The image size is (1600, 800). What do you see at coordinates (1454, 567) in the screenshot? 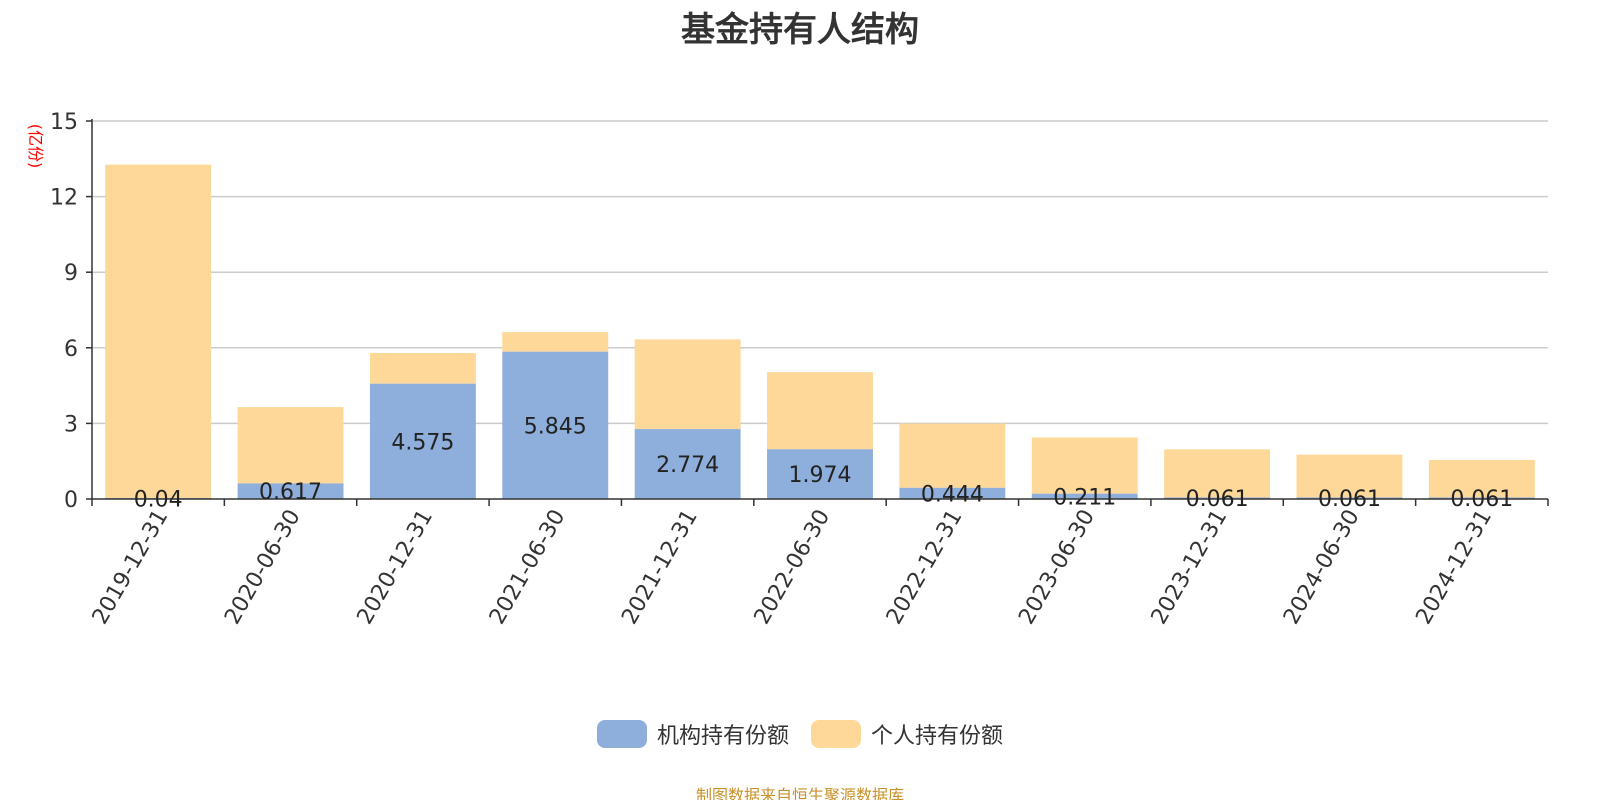
I see `x-tick-label: 2024-12-31` at bounding box center [1454, 567].